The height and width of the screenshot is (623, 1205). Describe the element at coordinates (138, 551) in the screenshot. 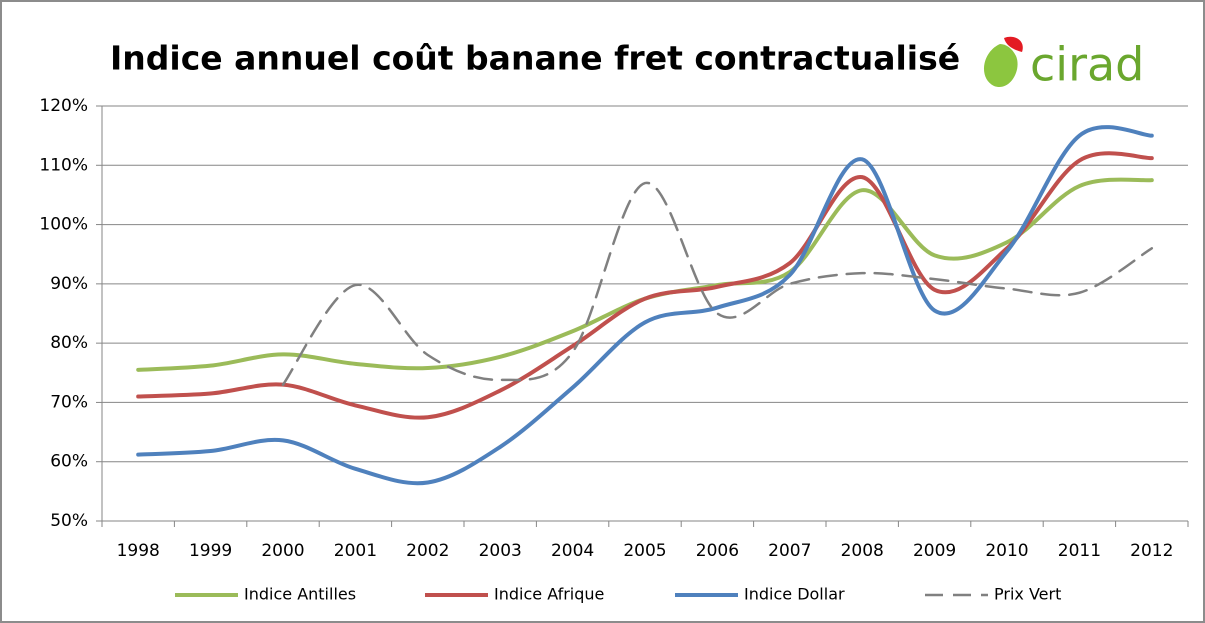

I see `x-tick-label: 1998` at that location.